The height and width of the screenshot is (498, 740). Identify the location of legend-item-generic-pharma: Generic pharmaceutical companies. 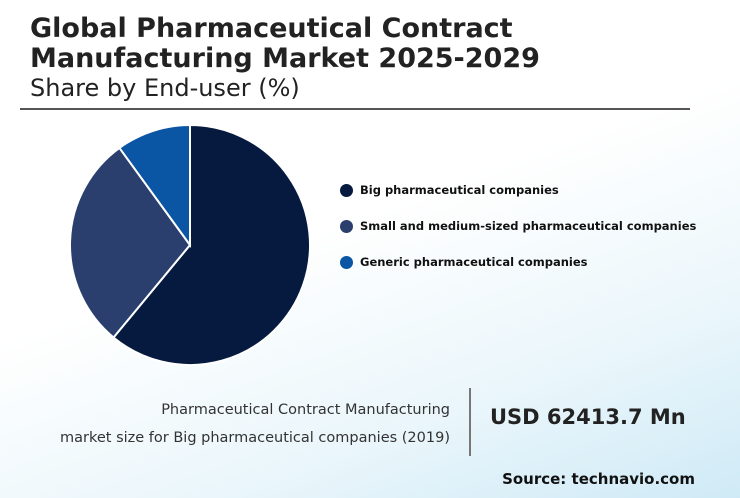
(518, 262).